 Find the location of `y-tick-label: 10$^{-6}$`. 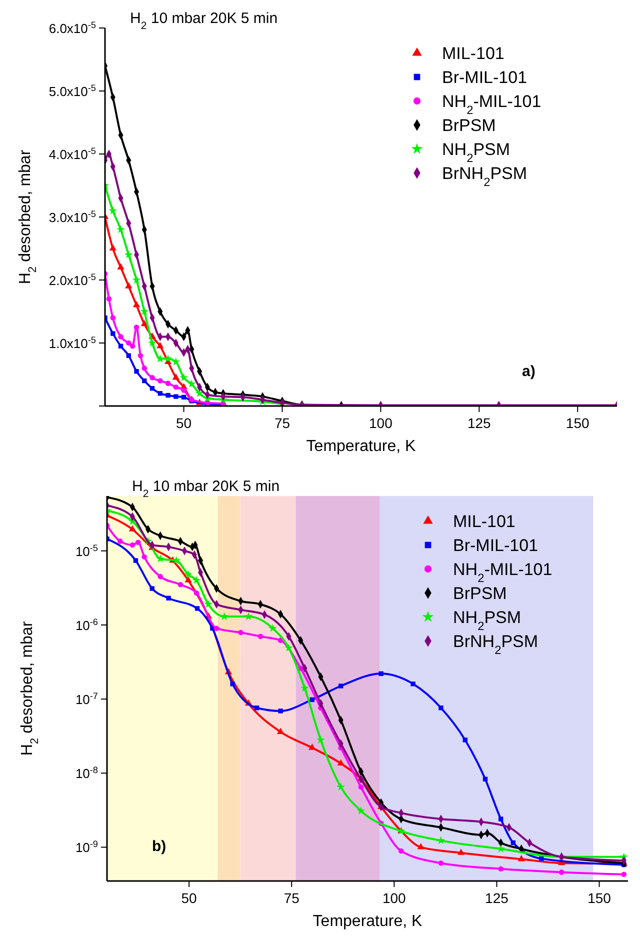

y-tick-label: 10$^{-6}$ is located at coordinates (86, 624).